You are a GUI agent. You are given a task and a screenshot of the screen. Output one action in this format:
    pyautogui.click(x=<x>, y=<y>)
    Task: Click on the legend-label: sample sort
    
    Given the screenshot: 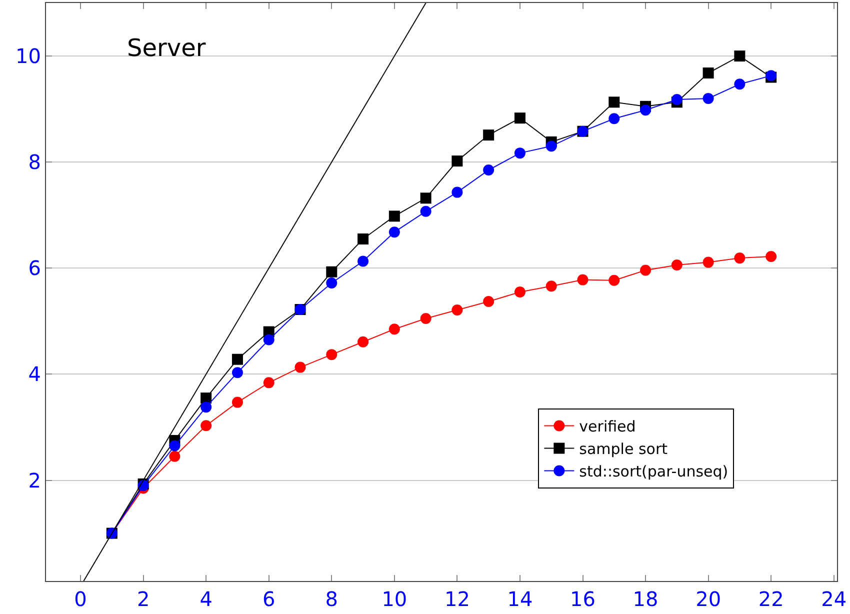 What is the action you would take?
    pyautogui.click(x=623, y=449)
    